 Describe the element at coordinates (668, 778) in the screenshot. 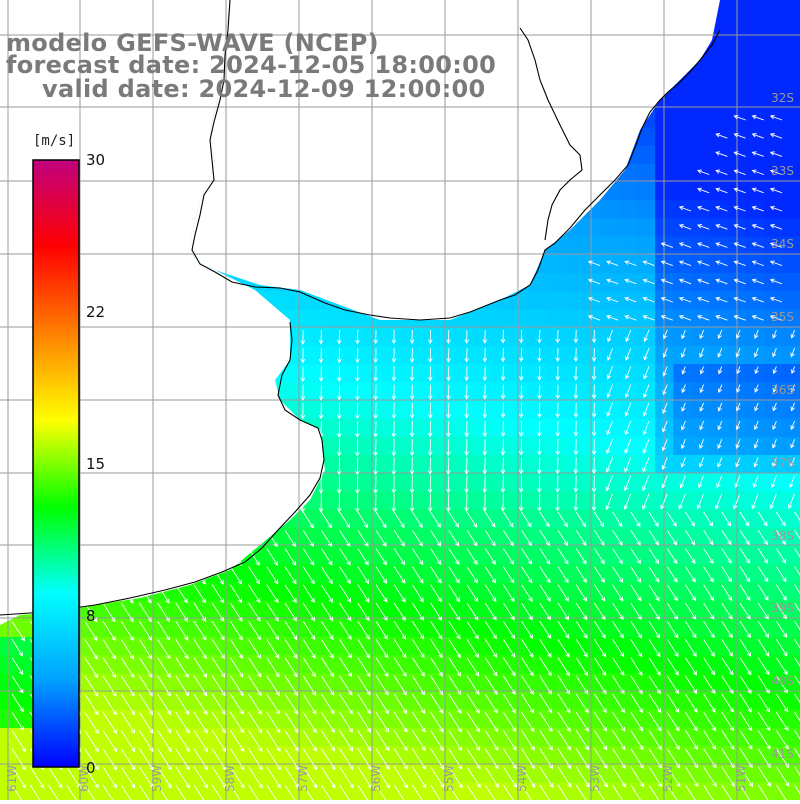

I see `lon-label: 52W` at that location.